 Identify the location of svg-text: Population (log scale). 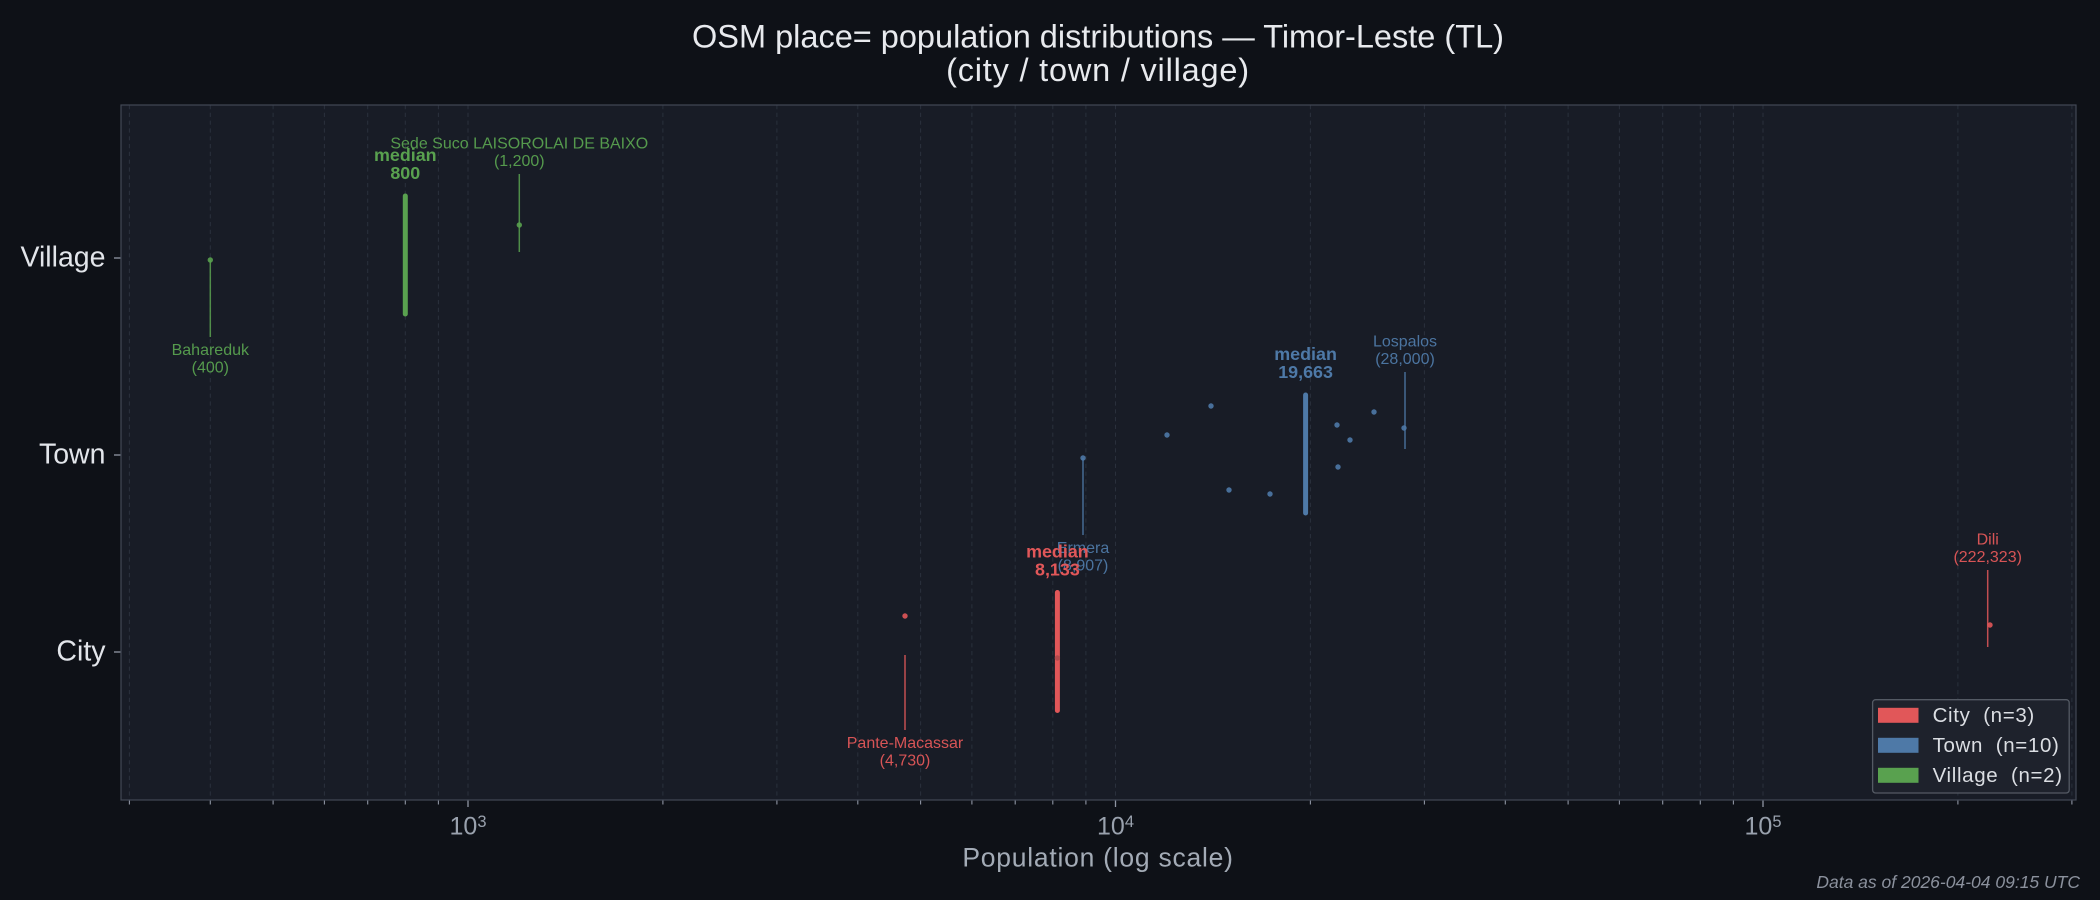
(1097, 858).